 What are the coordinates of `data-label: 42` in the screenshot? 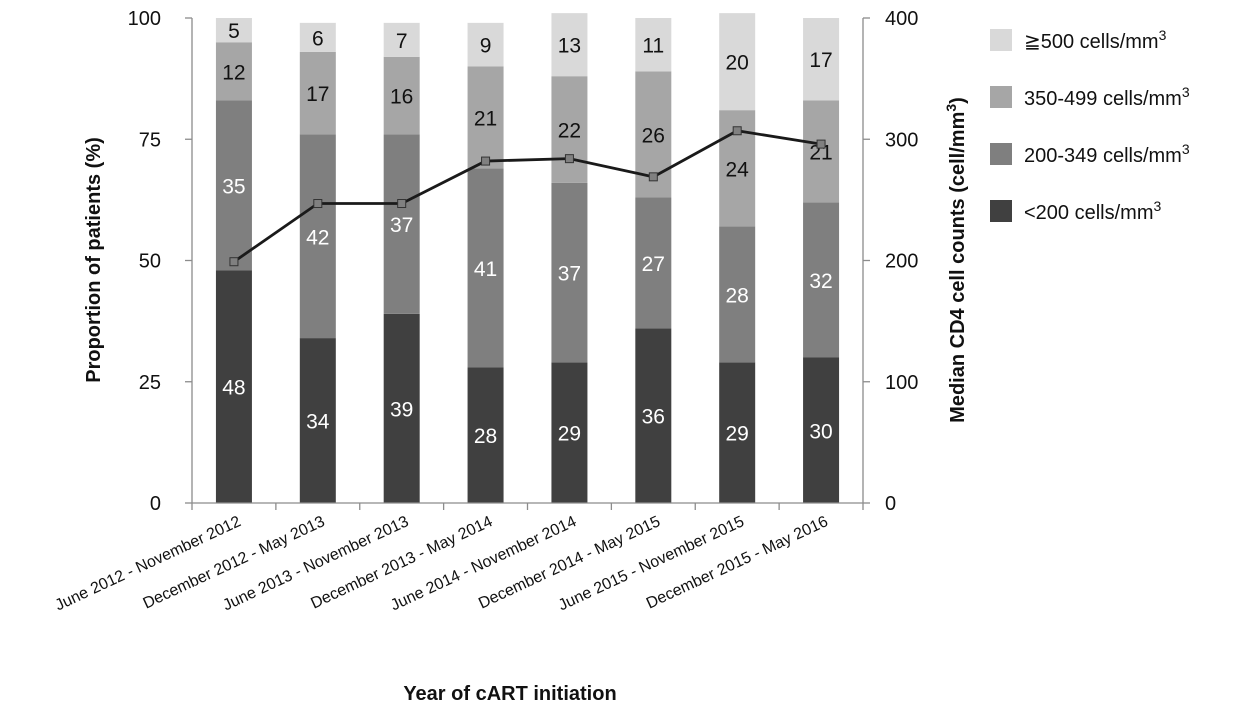 It's located at (317, 237).